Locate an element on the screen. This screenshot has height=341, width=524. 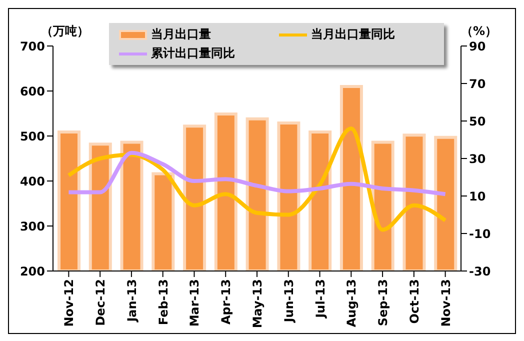
x-tick-label: Oct-13 is located at coordinates (414, 301).